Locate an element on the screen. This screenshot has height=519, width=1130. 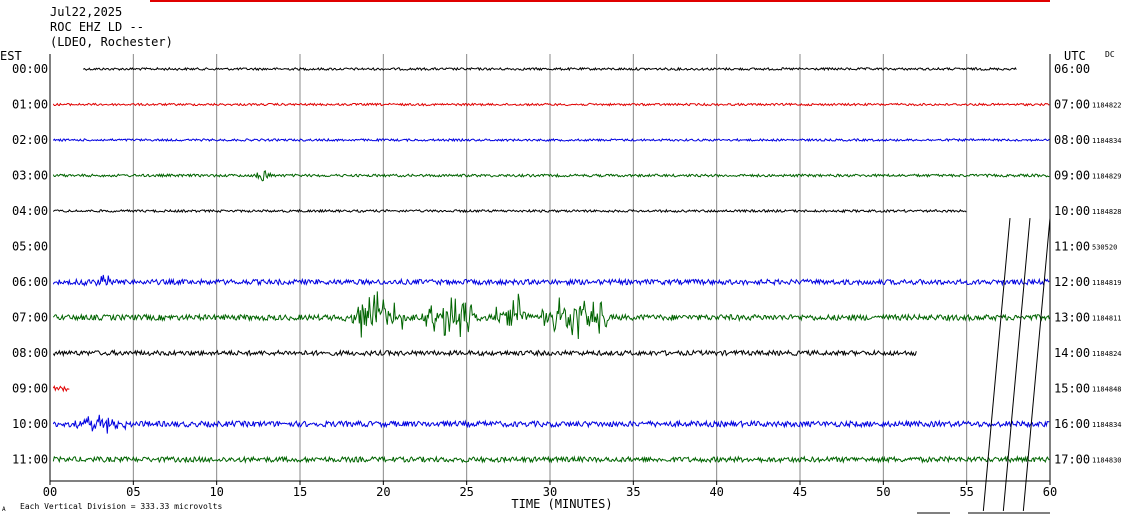
x-tick-label: 25 is located at coordinates (466, 492).